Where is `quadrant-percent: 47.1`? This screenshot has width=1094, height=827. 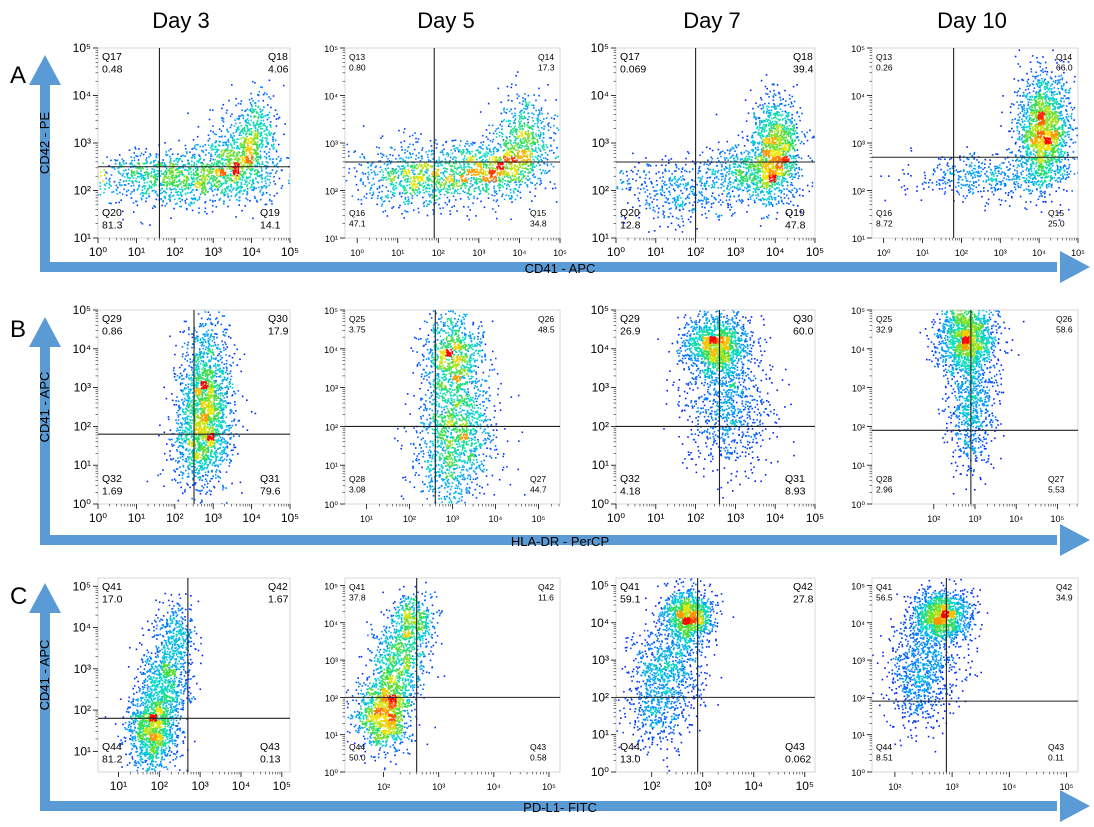
quadrant-percent: 47.1 is located at coordinates (357, 224).